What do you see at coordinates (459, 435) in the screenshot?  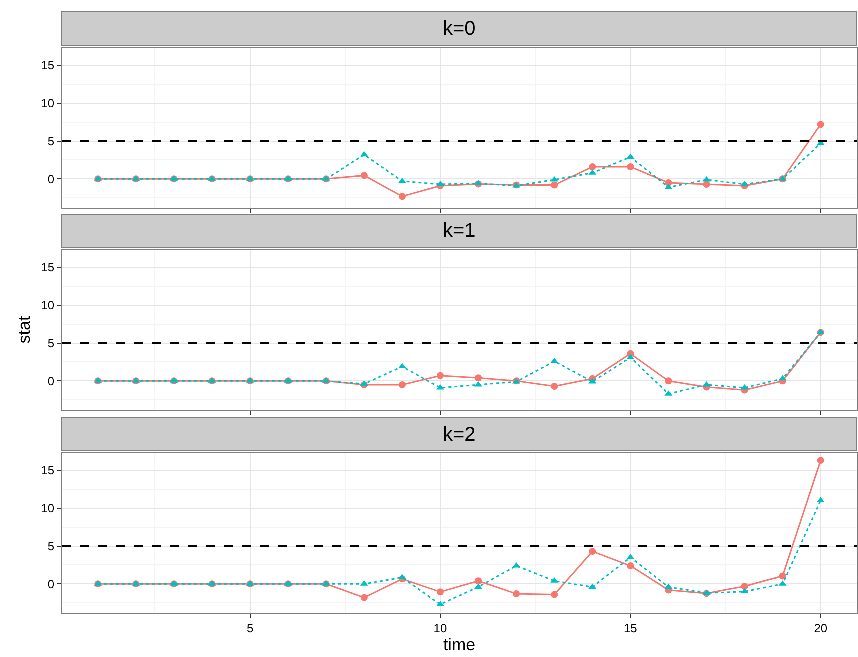 I see `chart-title: k=2` at bounding box center [459, 435].